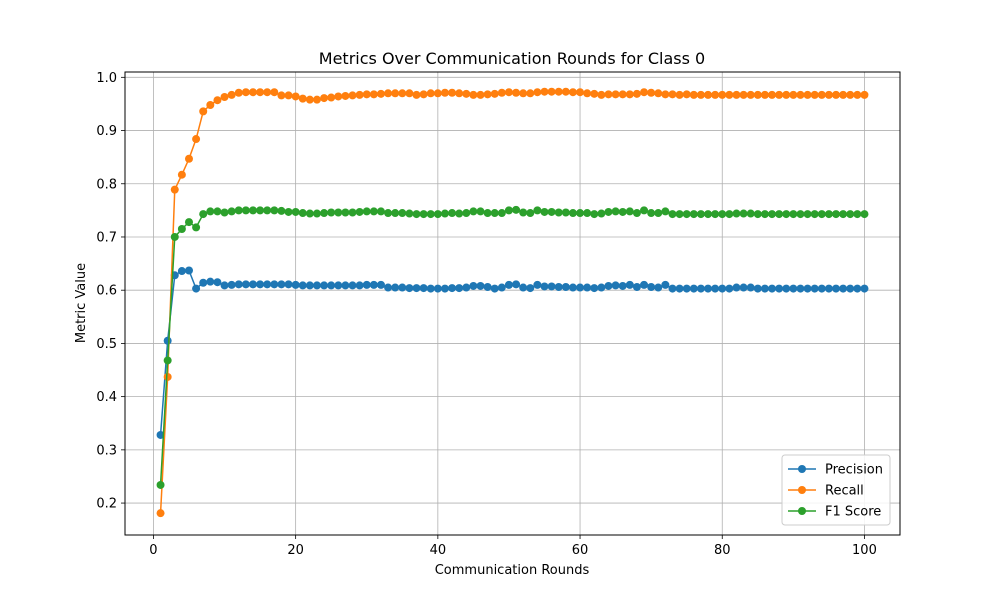  What do you see at coordinates (836, 490) in the screenshot?
I see `legend: Precision Recall F1 Score` at bounding box center [836, 490].